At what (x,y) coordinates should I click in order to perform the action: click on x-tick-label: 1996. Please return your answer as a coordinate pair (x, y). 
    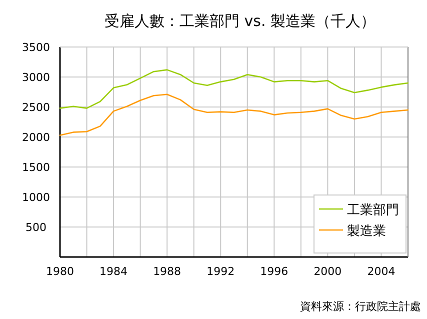
    Looking at the image, I should click on (274, 271).